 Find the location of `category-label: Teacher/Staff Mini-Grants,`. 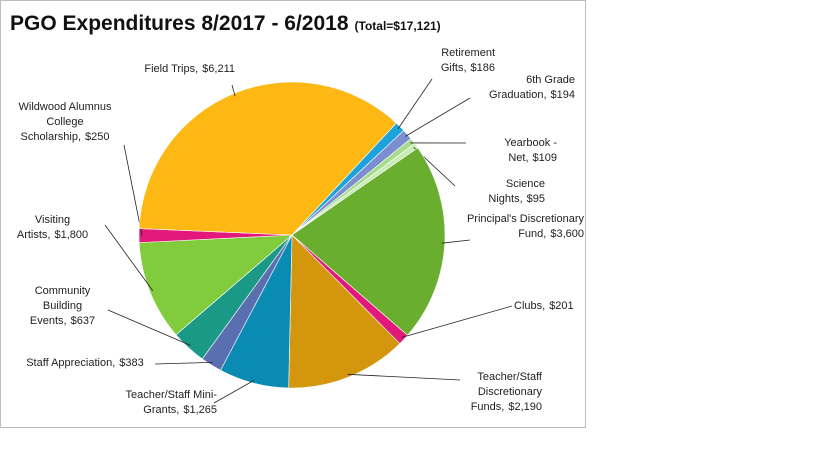

category-label: Teacher/Staff Mini-Grants, is located at coordinates (171, 402).